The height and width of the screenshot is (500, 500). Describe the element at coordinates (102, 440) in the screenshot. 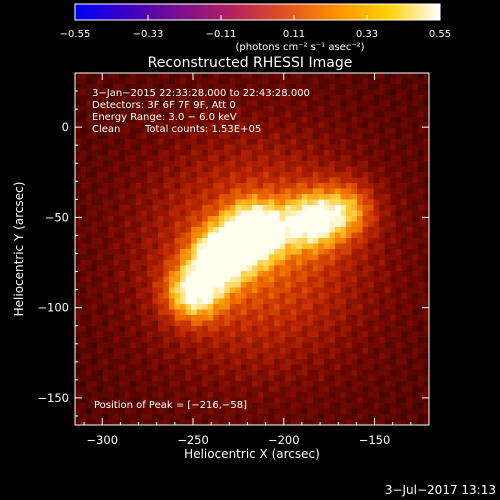

I see `x-tick-label: −300` at that location.